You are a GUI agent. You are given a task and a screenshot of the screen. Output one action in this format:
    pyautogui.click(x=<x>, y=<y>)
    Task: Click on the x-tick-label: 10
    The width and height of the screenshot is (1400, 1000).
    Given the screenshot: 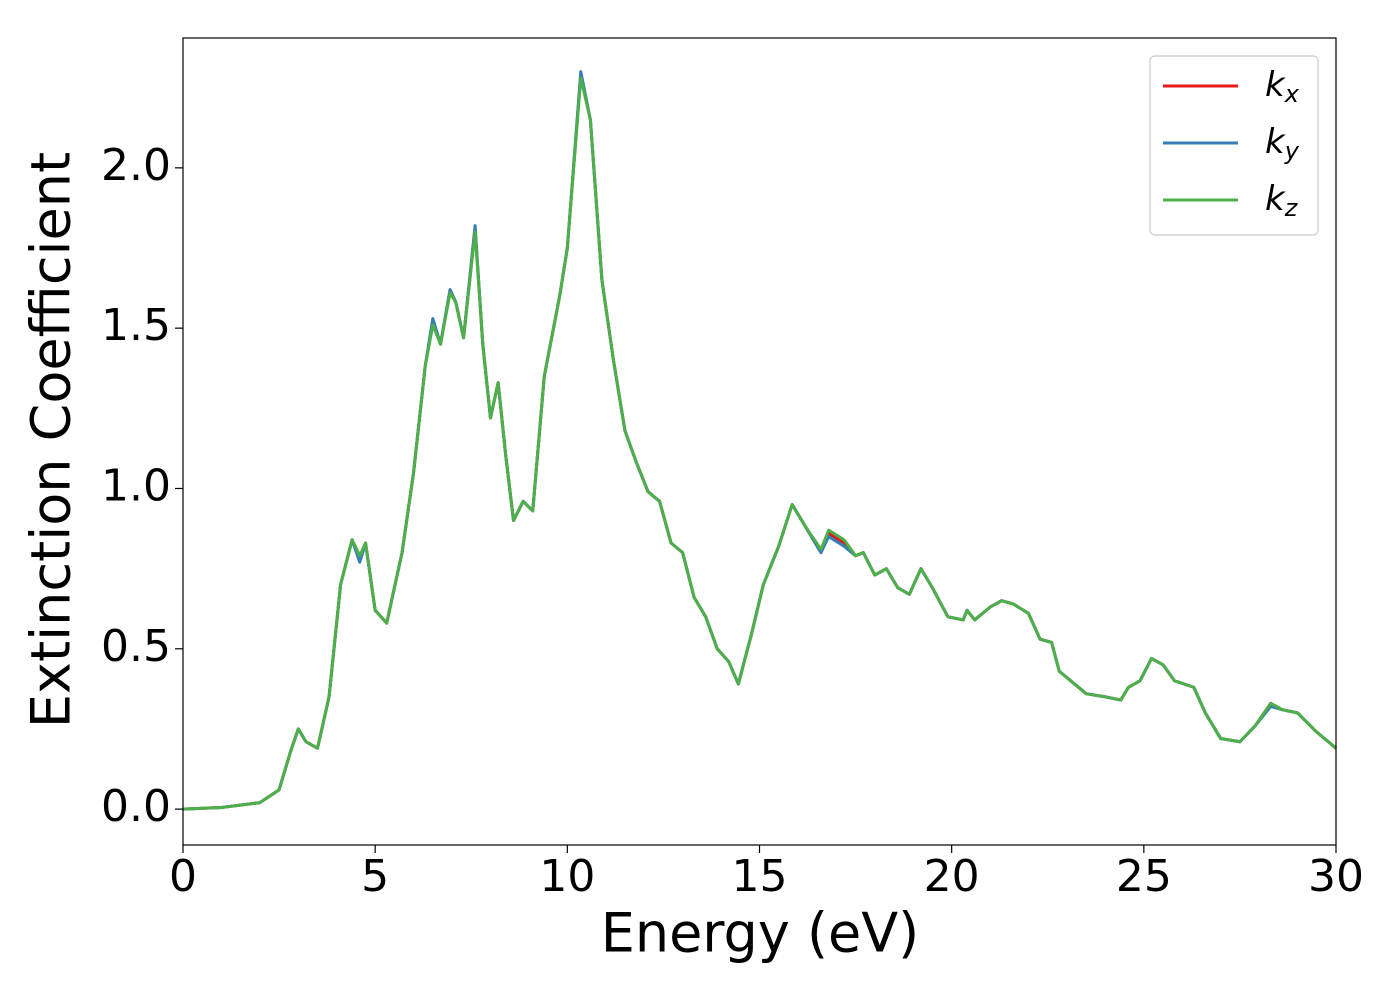 What is the action you would take?
    pyautogui.click(x=567, y=876)
    